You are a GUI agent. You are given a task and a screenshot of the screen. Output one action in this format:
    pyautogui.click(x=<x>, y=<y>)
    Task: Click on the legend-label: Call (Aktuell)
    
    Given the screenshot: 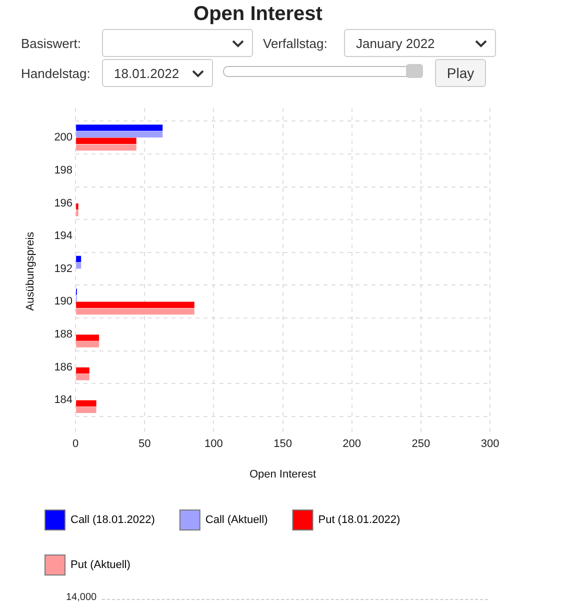 What is the action you would take?
    pyautogui.click(x=236, y=520)
    